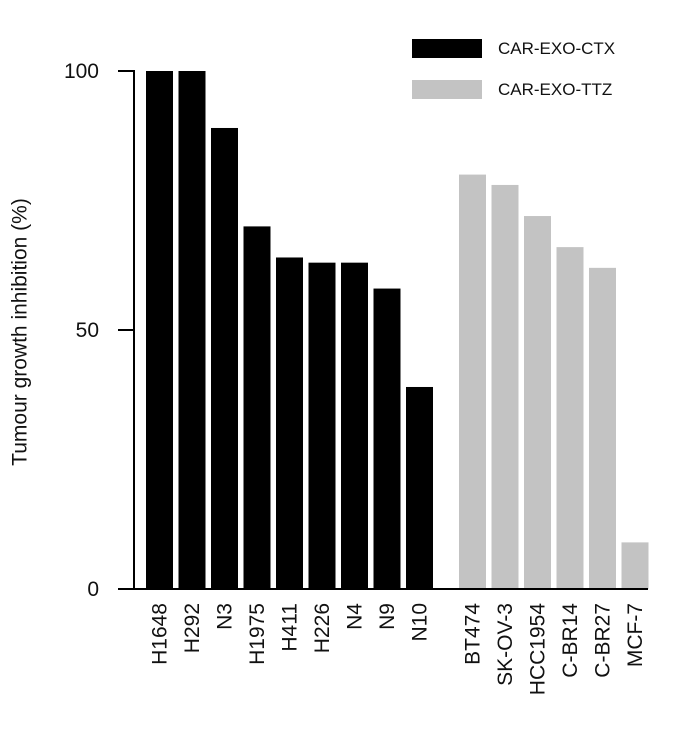  I want to click on x-tick-label: H411, so click(290, 627).